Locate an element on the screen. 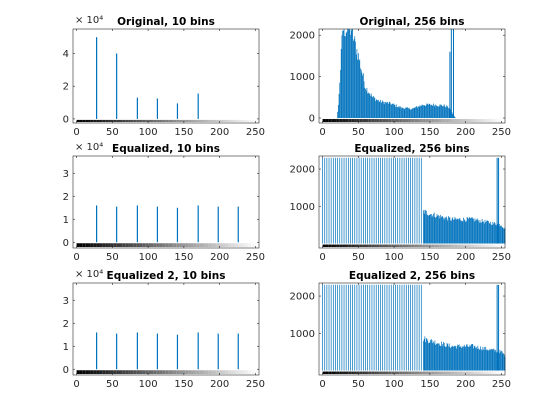  grayscale-colorbar is located at coordinates (167, 245).